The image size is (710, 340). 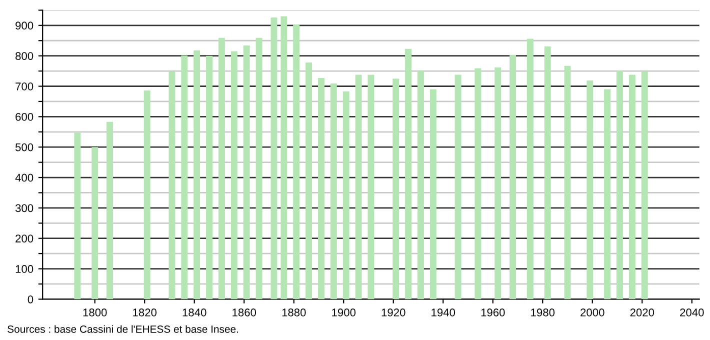 I want to click on x-tick-label: 1920, so click(x=394, y=312).